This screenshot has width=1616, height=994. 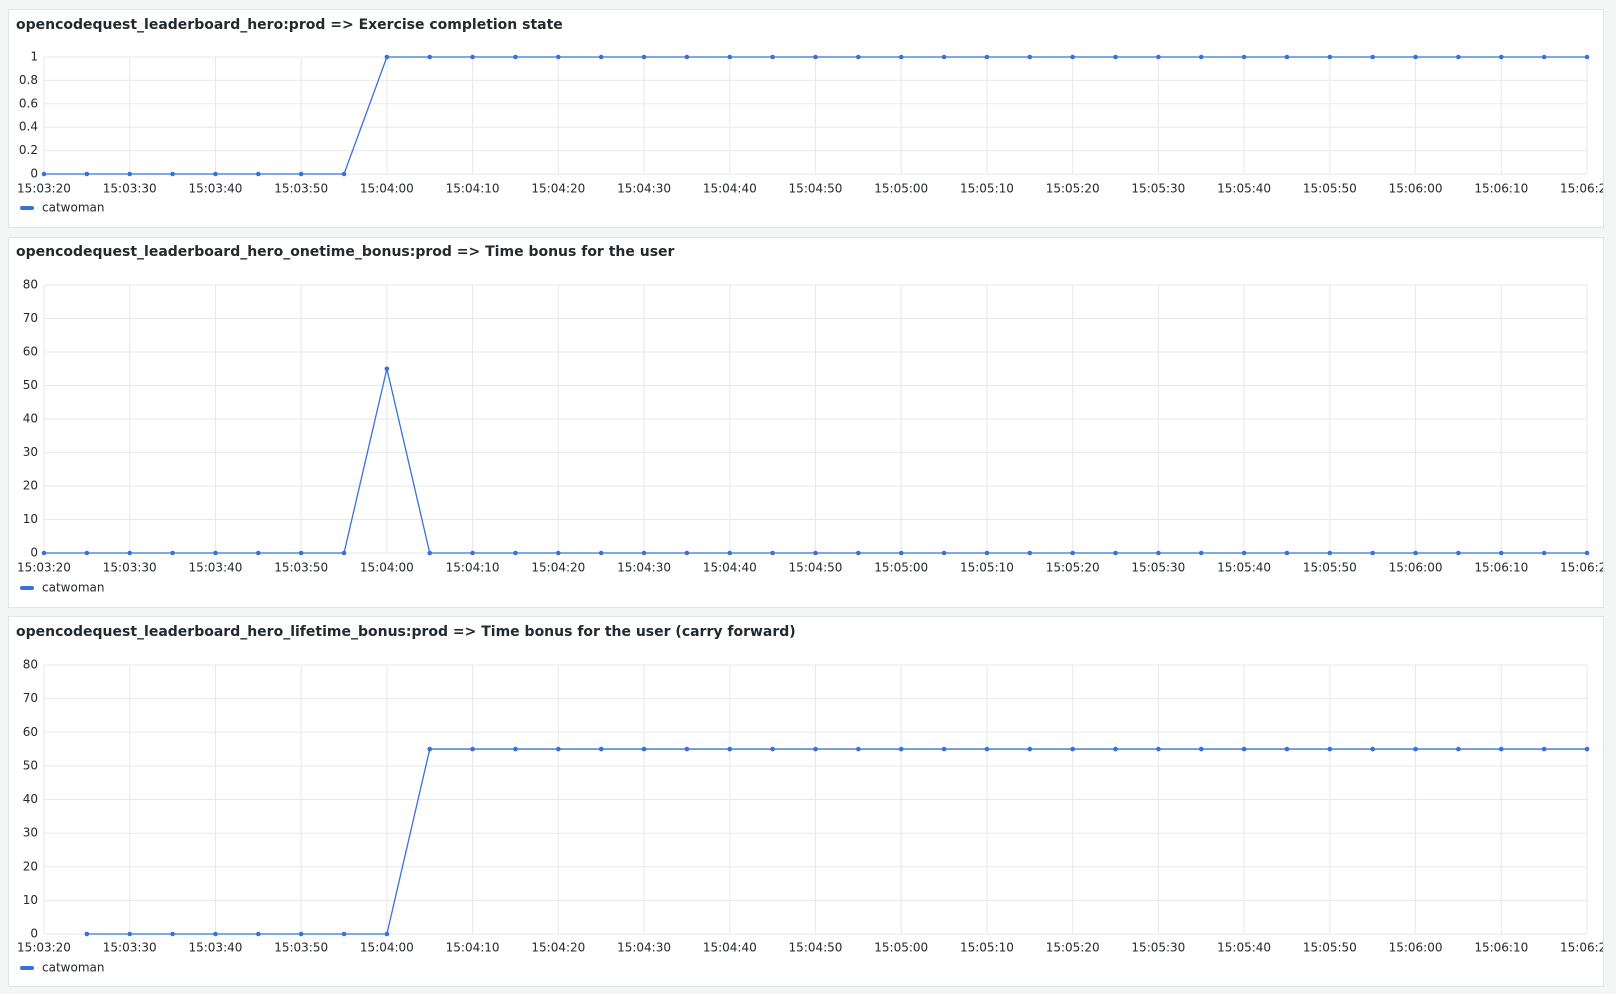 I want to click on y-tick-label: 0.8, so click(x=28, y=80).